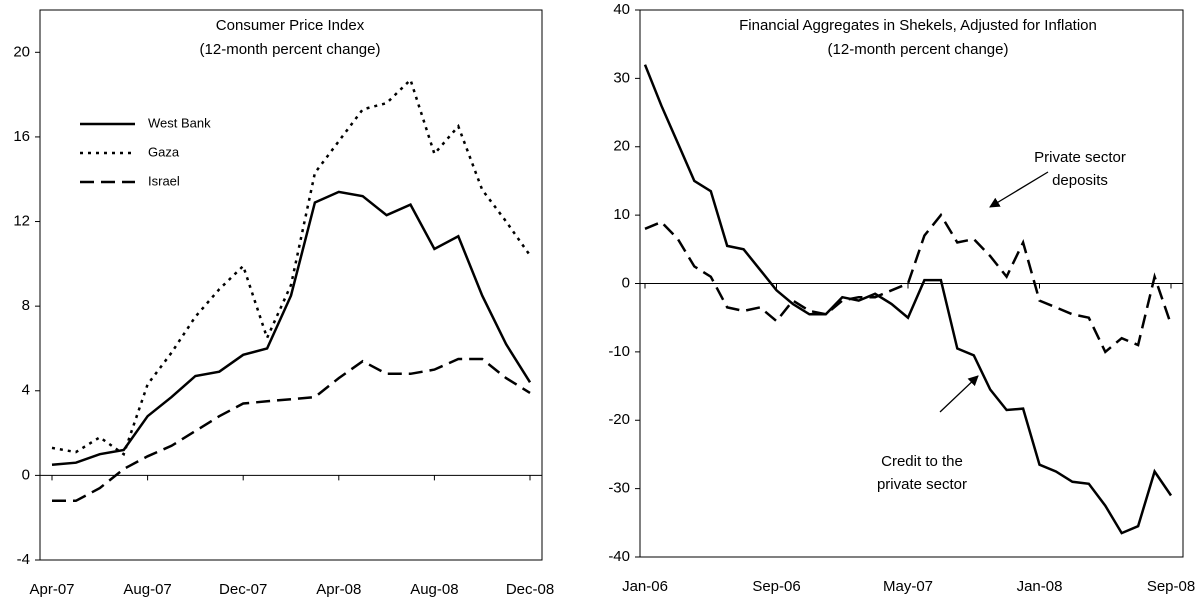 Image resolution: width=1199 pixels, height=604 pixels. Describe the element at coordinates (645, 586) in the screenshot. I see `x-tick-label: Jan-06` at that location.